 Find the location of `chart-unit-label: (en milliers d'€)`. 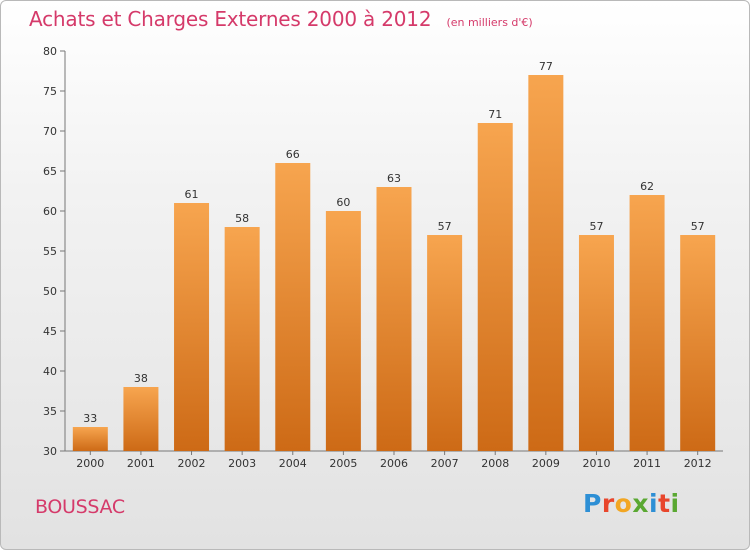

chart-unit-label: (en milliers d'€) is located at coordinates (489, 22).